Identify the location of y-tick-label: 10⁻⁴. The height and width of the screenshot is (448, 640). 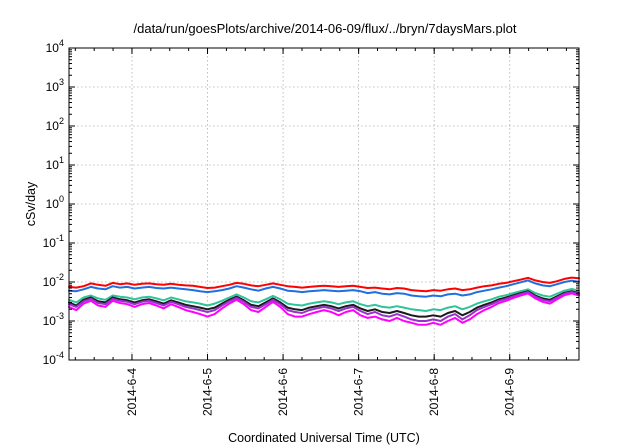
(53, 358).